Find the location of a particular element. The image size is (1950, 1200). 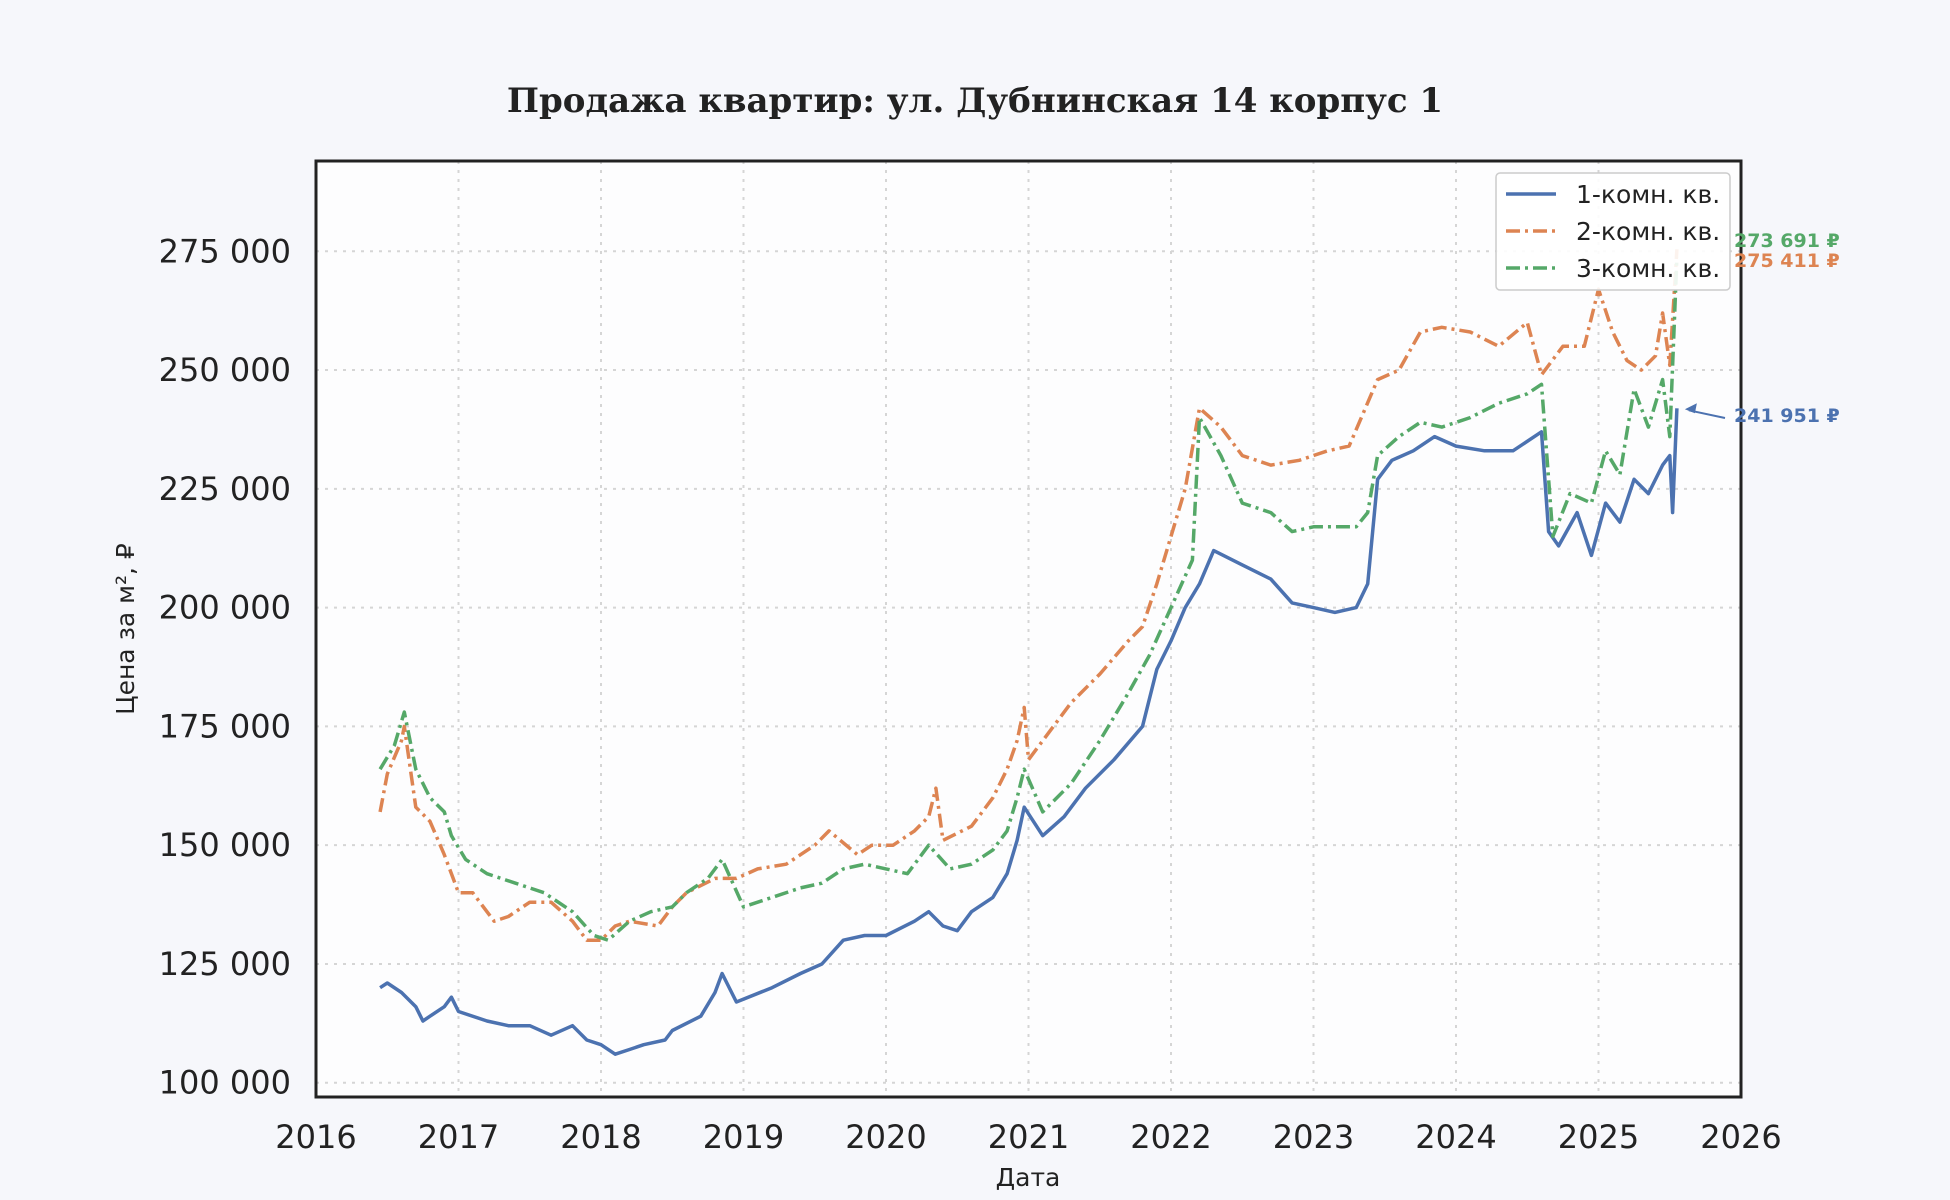

y-tick-label: 175 000 is located at coordinates (225, 726).